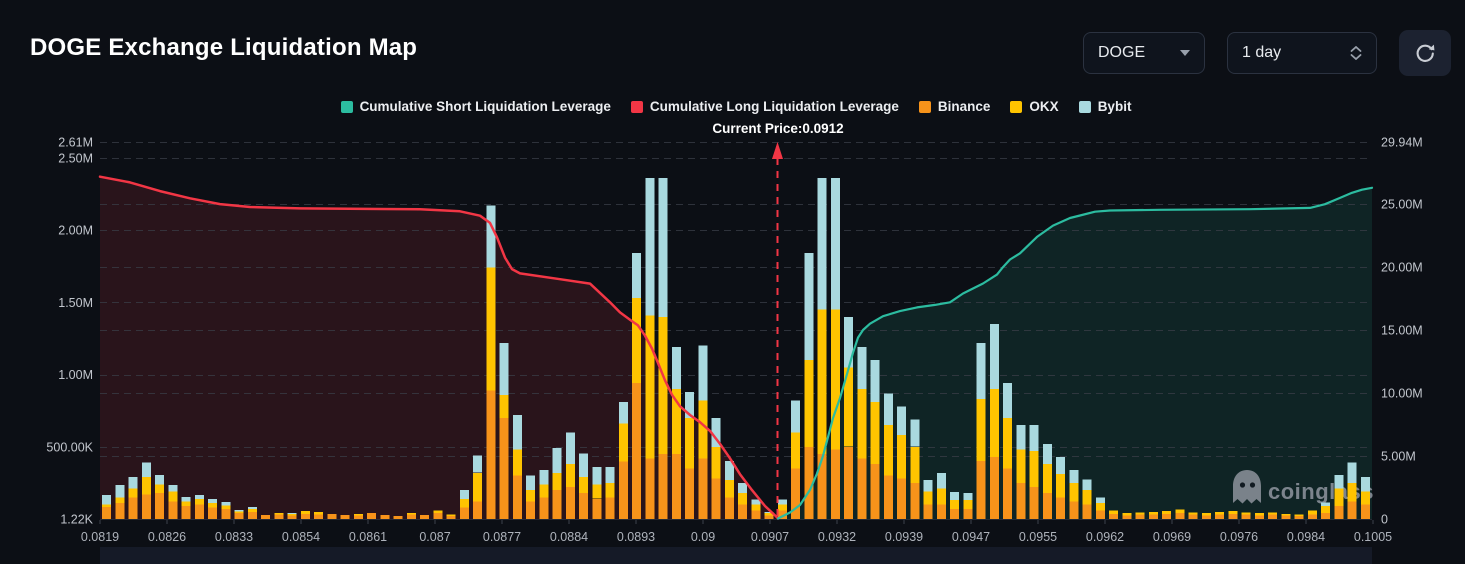  I want to click on svg-text: 0.09, so click(703, 537).